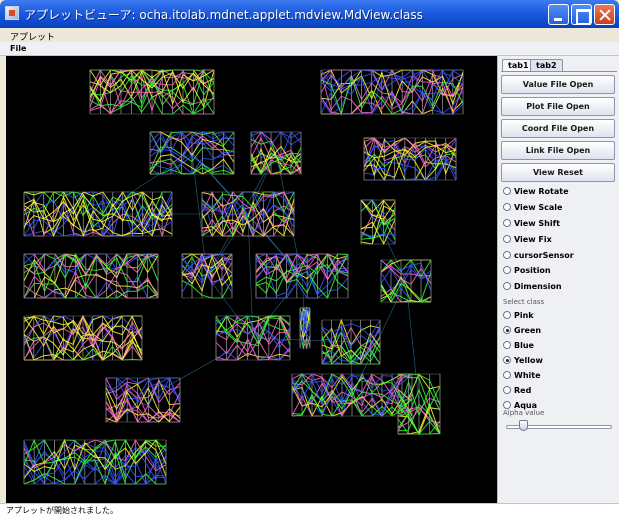  What do you see at coordinates (581, 14) in the screenshot?
I see `maximize-button` at bounding box center [581, 14].